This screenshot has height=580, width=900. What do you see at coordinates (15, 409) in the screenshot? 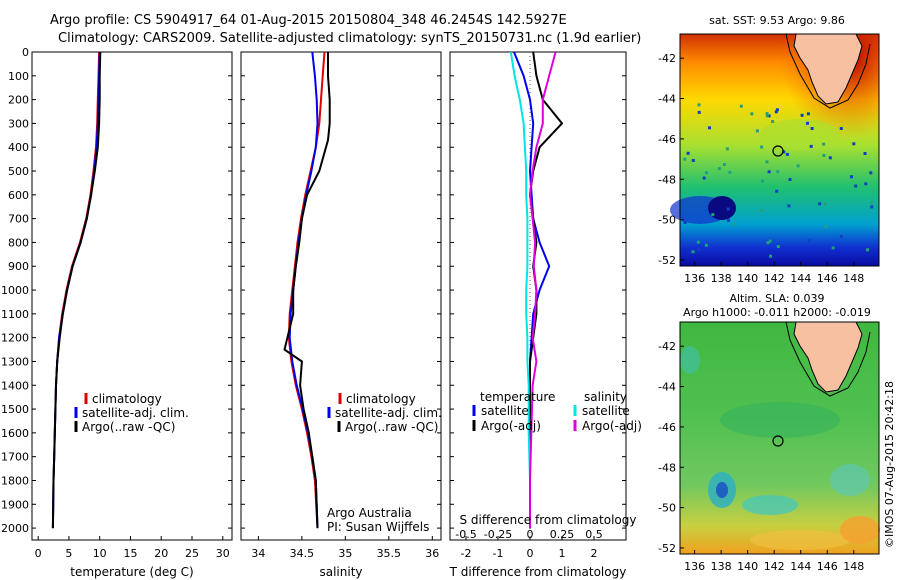
I see `depth-tick-label: 1500` at bounding box center [15, 409].